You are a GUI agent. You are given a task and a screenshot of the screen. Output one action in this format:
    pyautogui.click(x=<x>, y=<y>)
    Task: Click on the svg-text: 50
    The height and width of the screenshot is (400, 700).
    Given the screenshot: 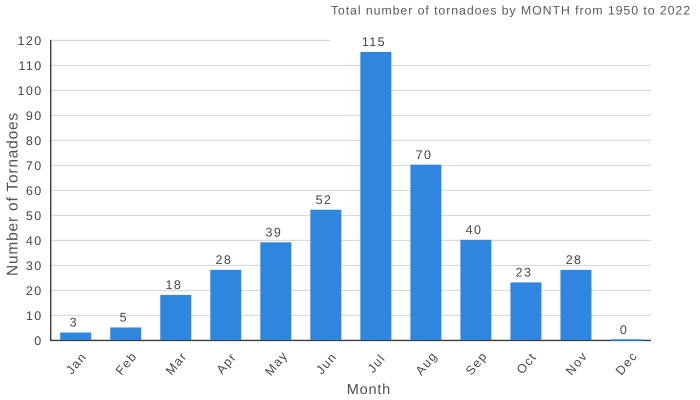 What is the action you would take?
    pyautogui.click(x=34, y=216)
    